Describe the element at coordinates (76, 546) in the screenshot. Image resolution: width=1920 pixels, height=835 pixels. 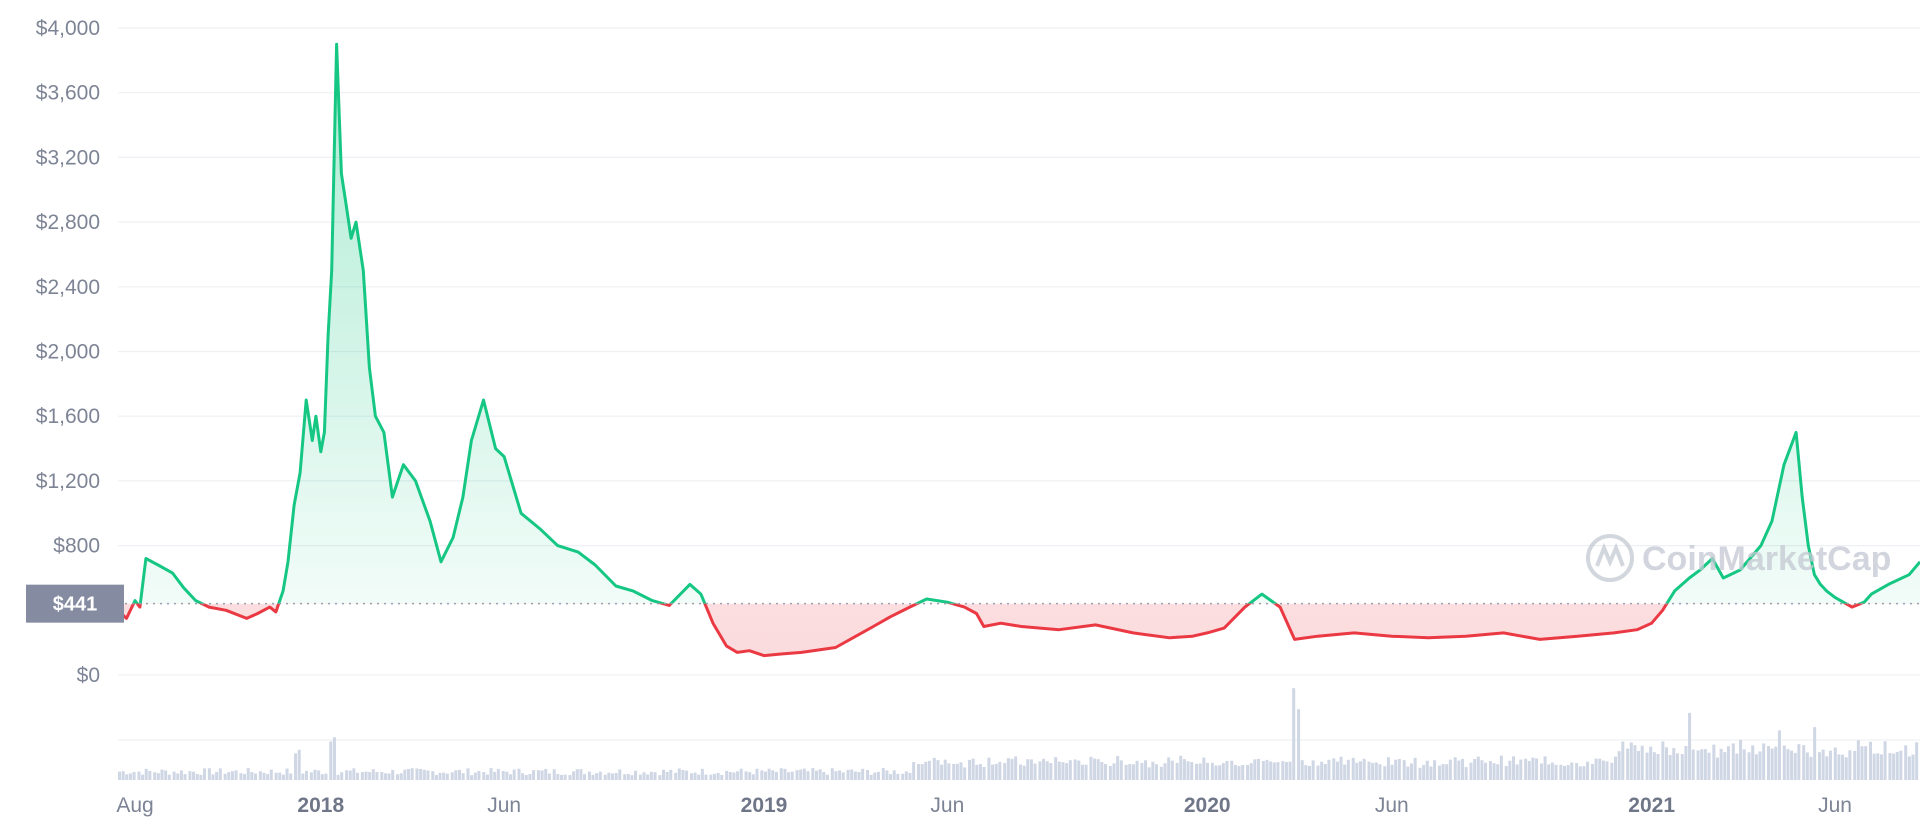
I see `y-tick-label: $800` at that location.